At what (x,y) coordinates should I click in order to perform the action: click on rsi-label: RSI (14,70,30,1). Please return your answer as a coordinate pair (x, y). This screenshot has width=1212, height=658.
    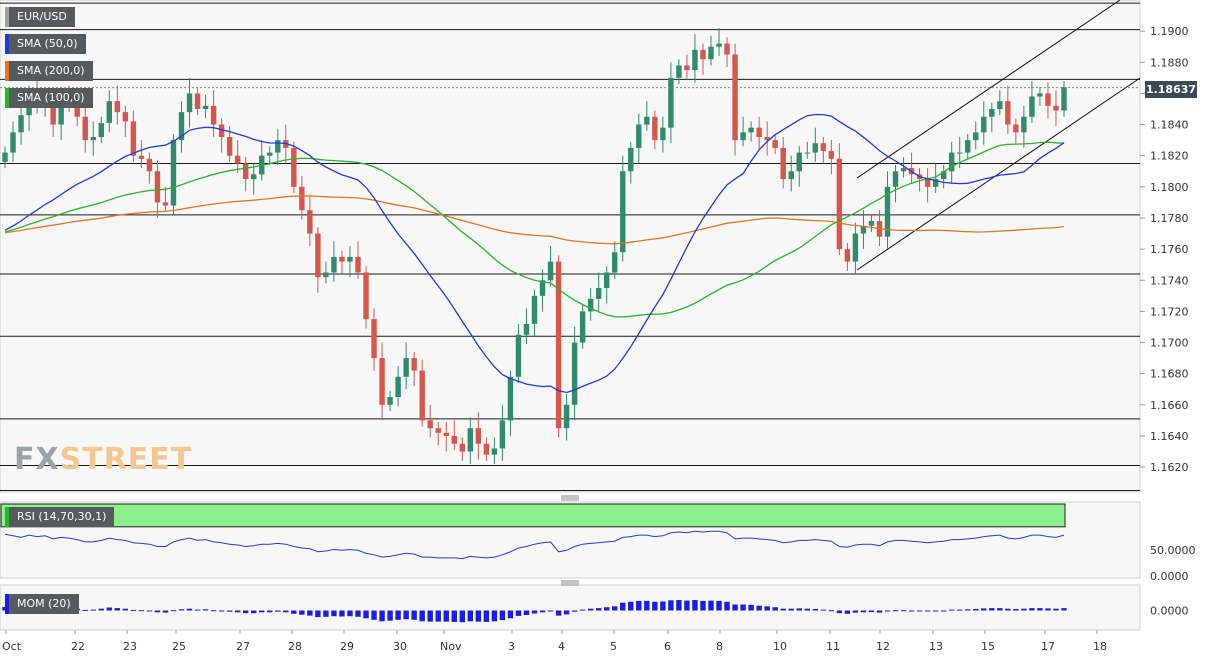
    Looking at the image, I should click on (62, 516).